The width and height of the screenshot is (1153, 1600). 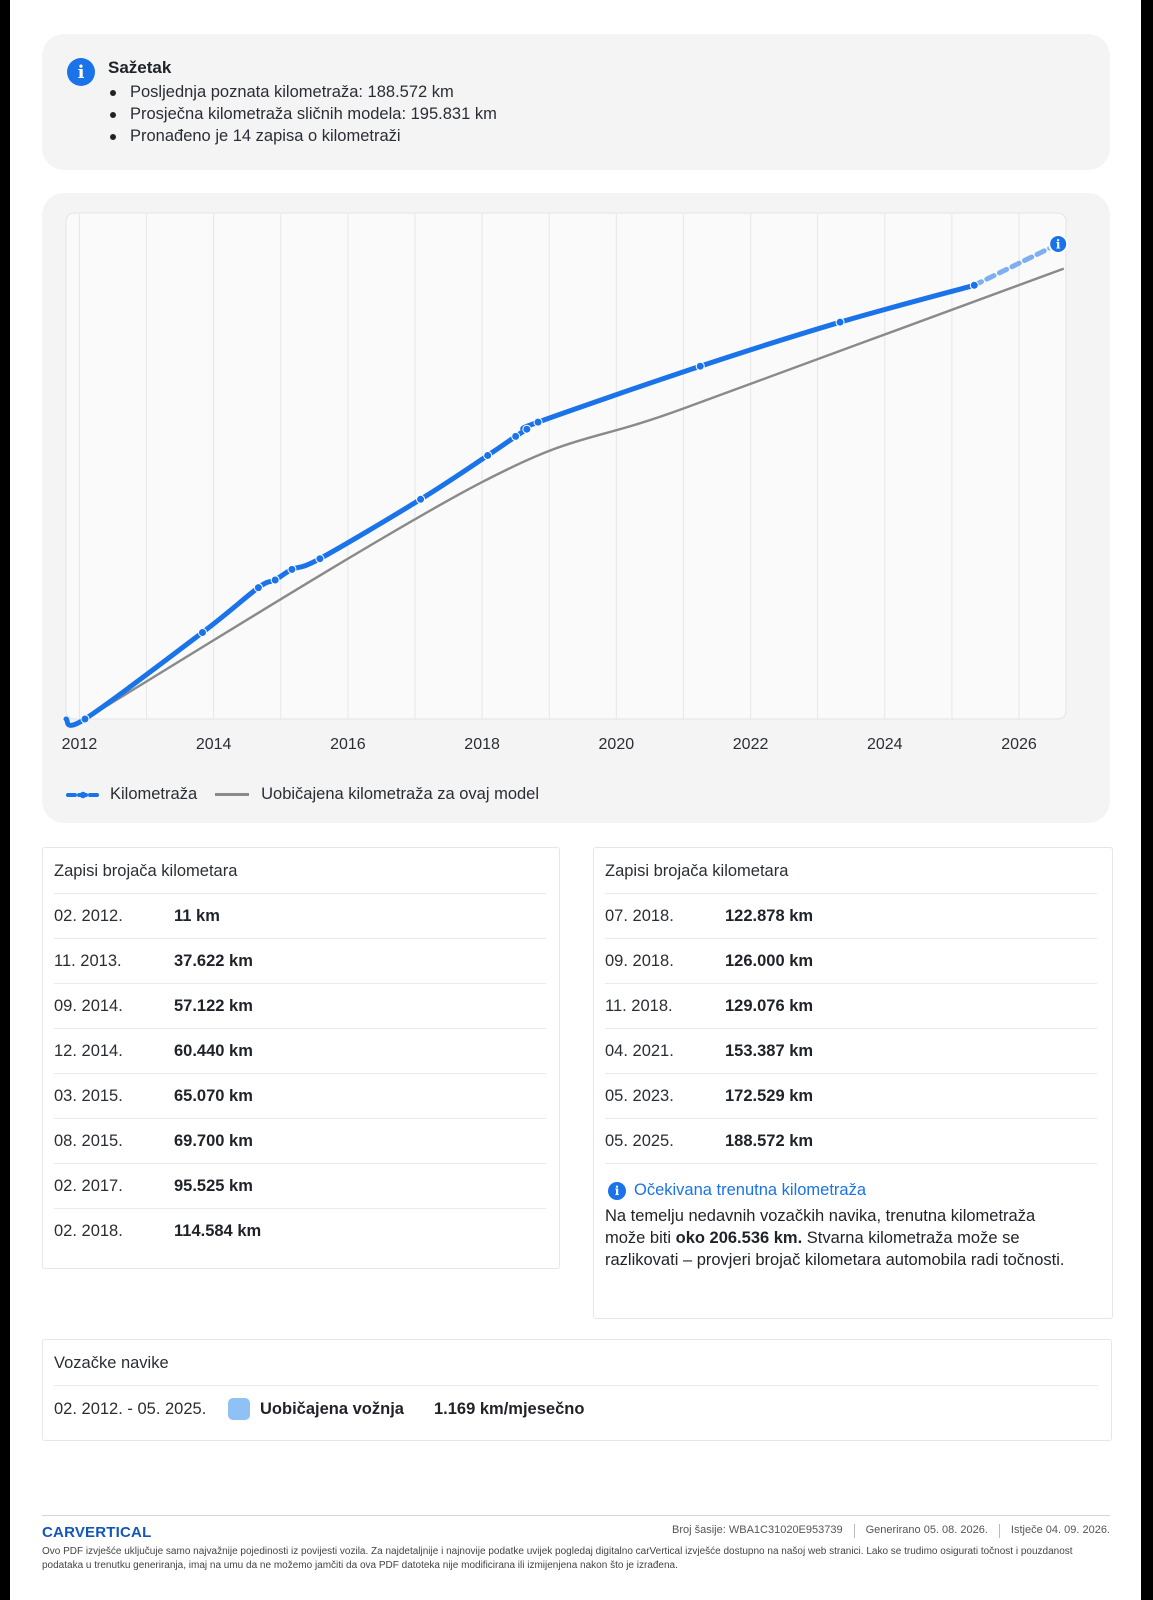 What do you see at coordinates (88, 1141) in the screenshot?
I see `record-date: 08. 2015.` at bounding box center [88, 1141].